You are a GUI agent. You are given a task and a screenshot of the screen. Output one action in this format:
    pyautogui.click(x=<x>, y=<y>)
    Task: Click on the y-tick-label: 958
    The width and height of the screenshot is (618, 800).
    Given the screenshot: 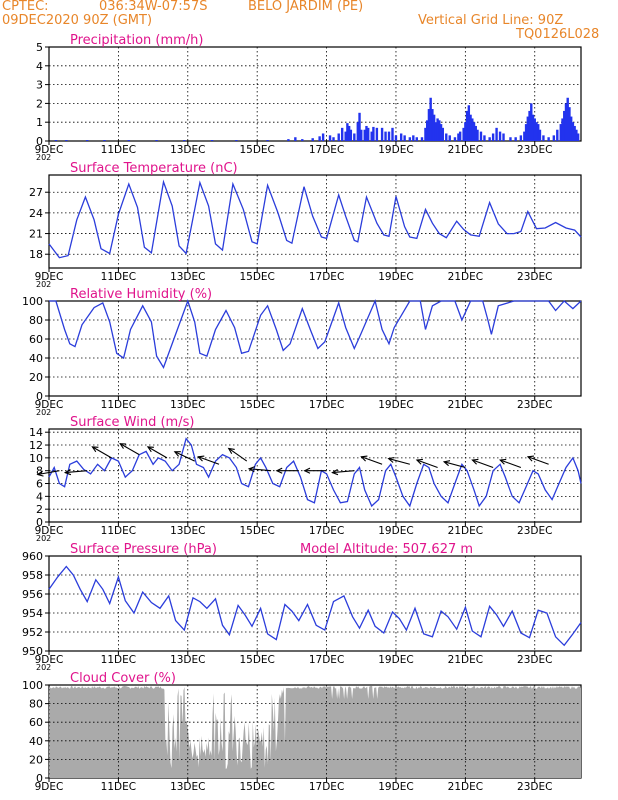 What is the action you would take?
    pyautogui.click(x=32, y=575)
    